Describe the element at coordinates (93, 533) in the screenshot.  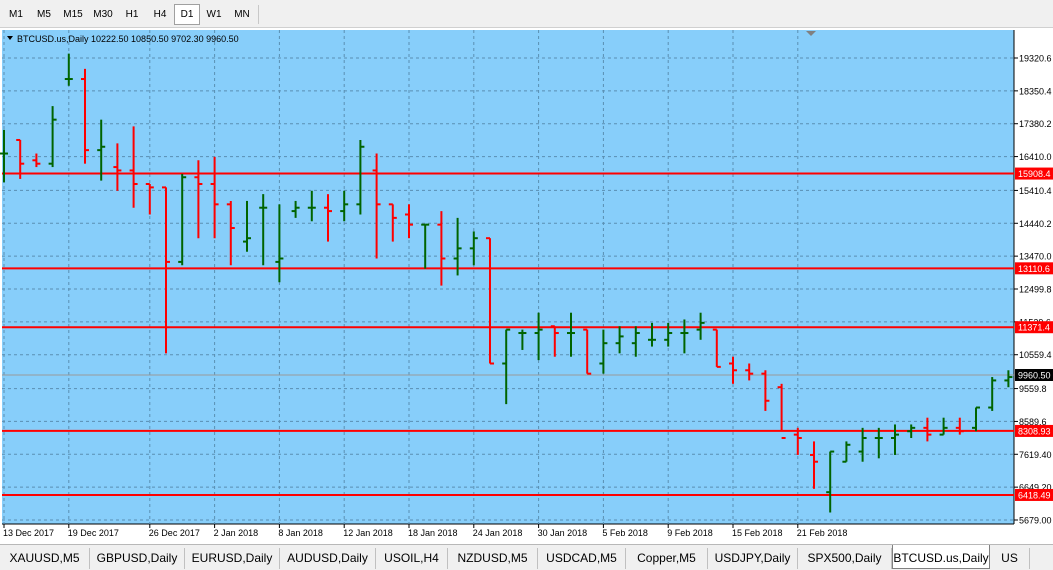
I see `x-tick-label: 19 Dec 2017` at that location.